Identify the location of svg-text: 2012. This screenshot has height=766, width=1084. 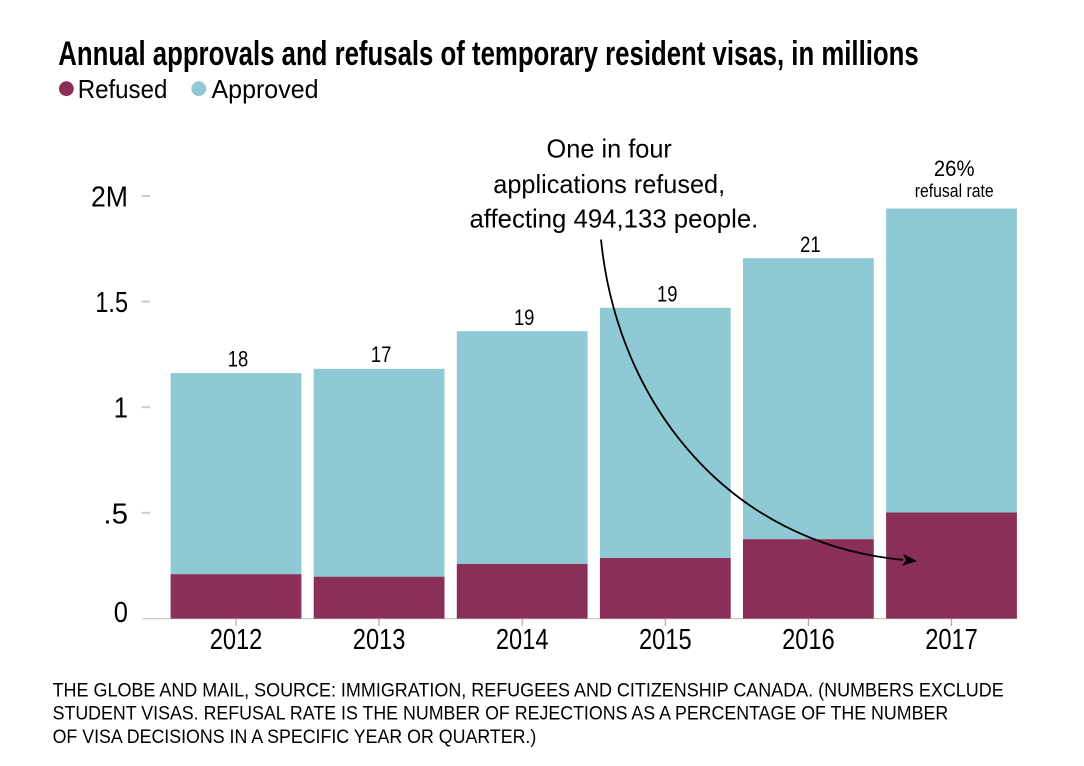
(236, 640).